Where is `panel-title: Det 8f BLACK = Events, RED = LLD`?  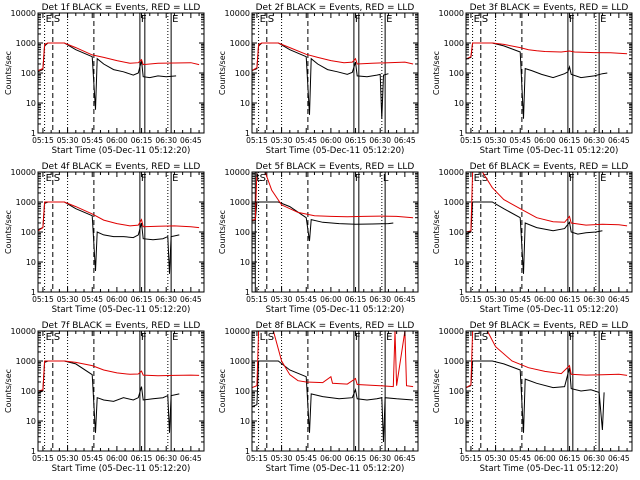 panel-title: Det 8f BLACK = Events, RED = LLD is located at coordinates (335, 326).